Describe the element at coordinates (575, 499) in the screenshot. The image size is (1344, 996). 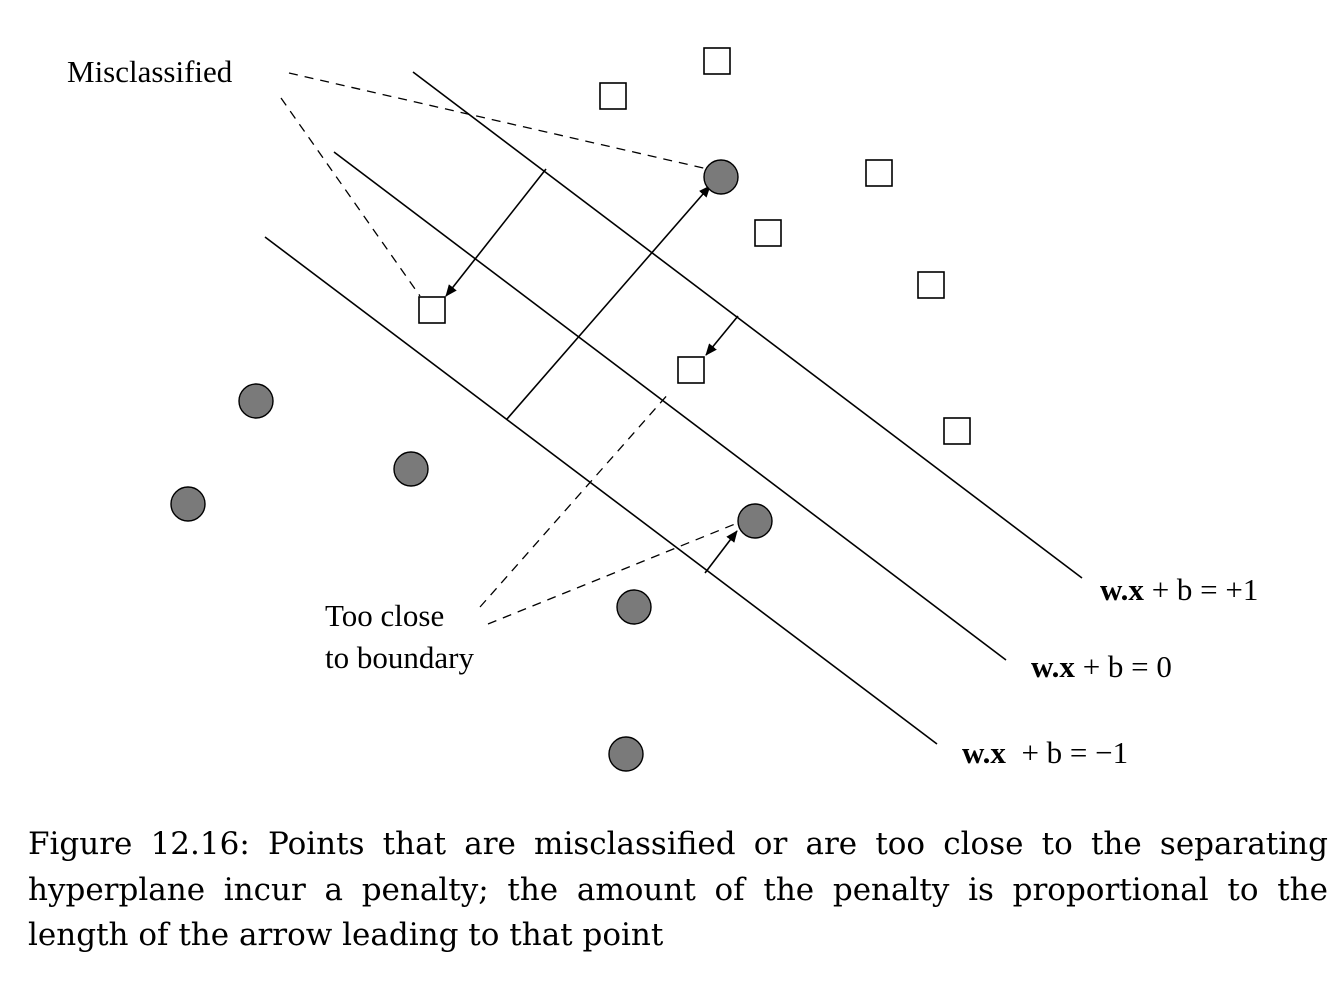
I see `too-close-pointer-to-square` at that location.